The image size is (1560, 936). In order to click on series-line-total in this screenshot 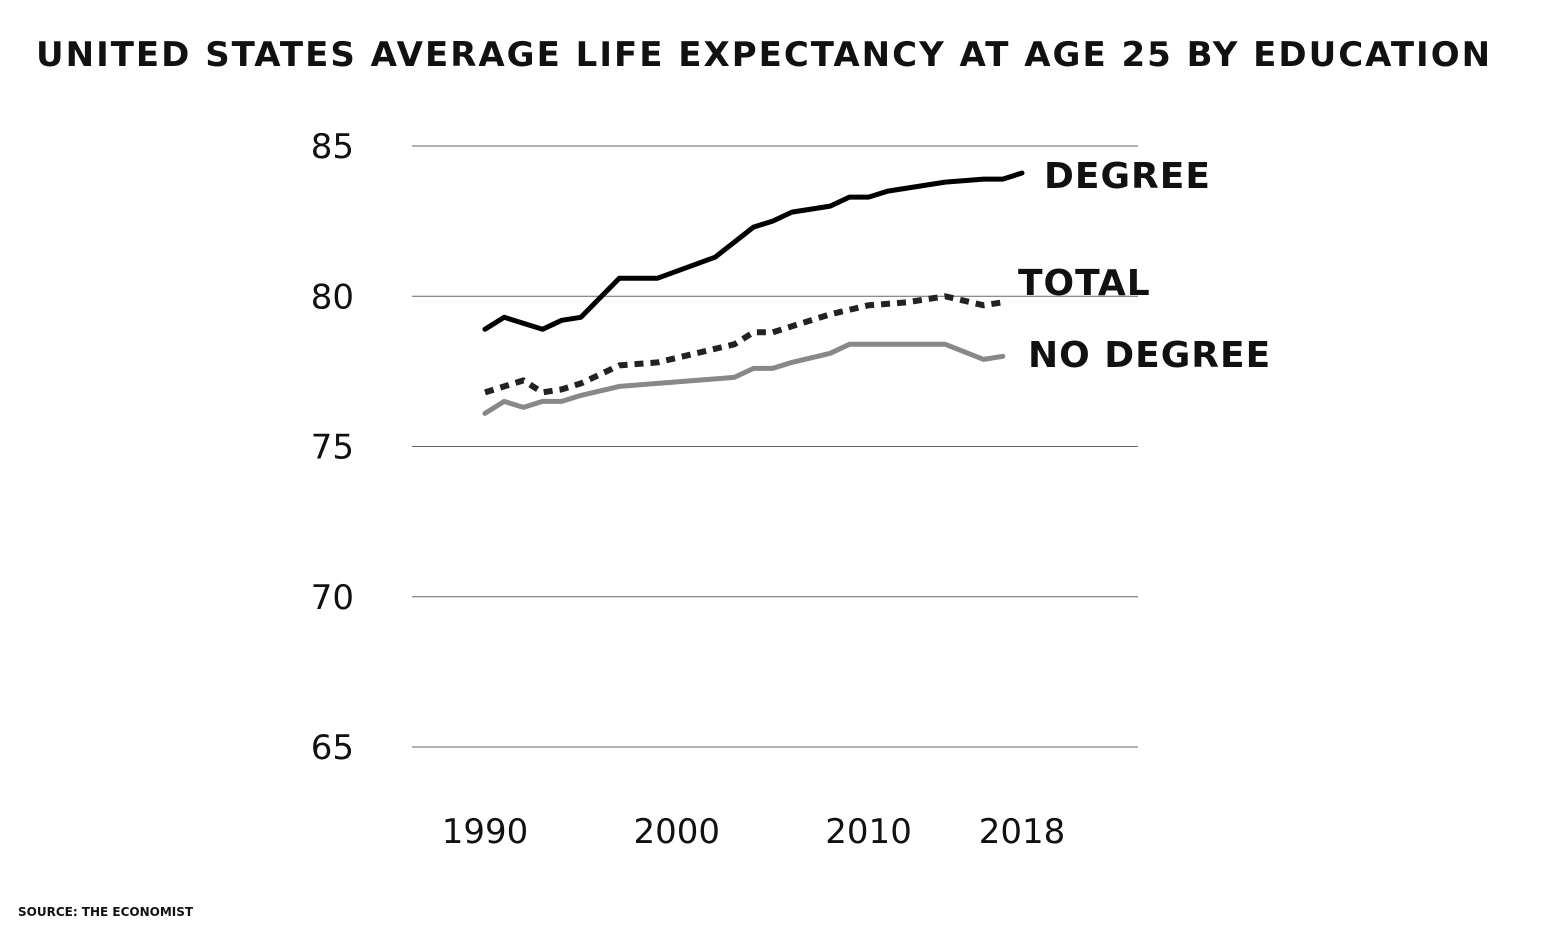, I will do `click(744, 344)`.